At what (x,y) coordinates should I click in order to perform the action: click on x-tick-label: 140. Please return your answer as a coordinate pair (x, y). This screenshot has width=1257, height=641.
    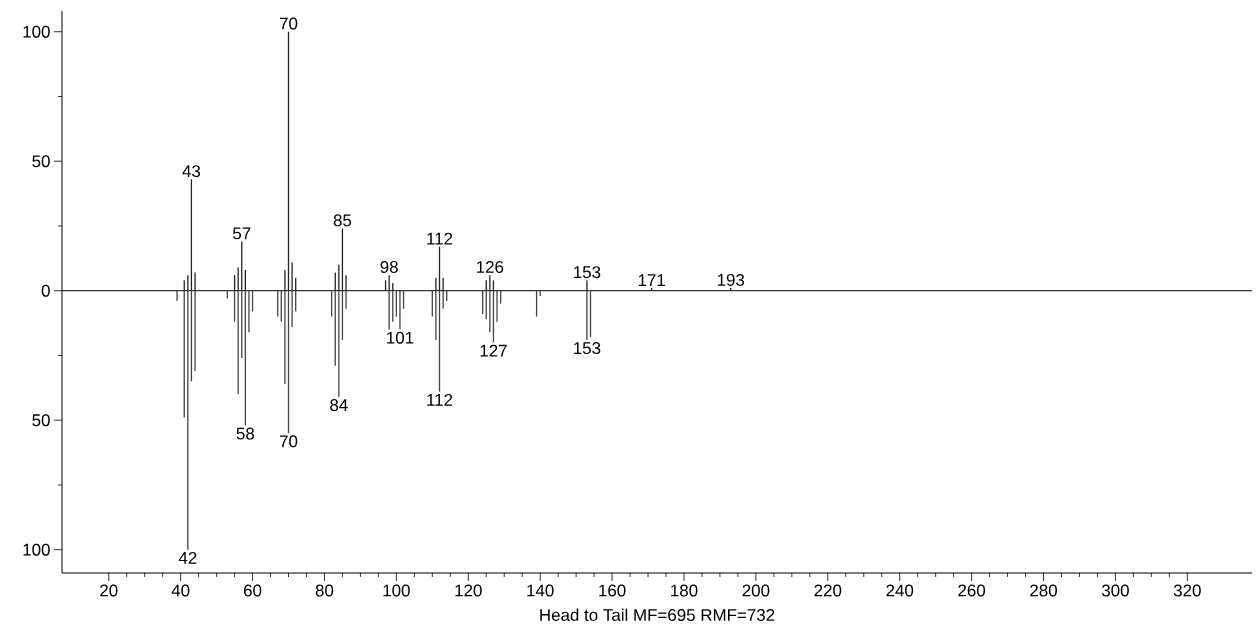
    Looking at the image, I should click on (540, 590).